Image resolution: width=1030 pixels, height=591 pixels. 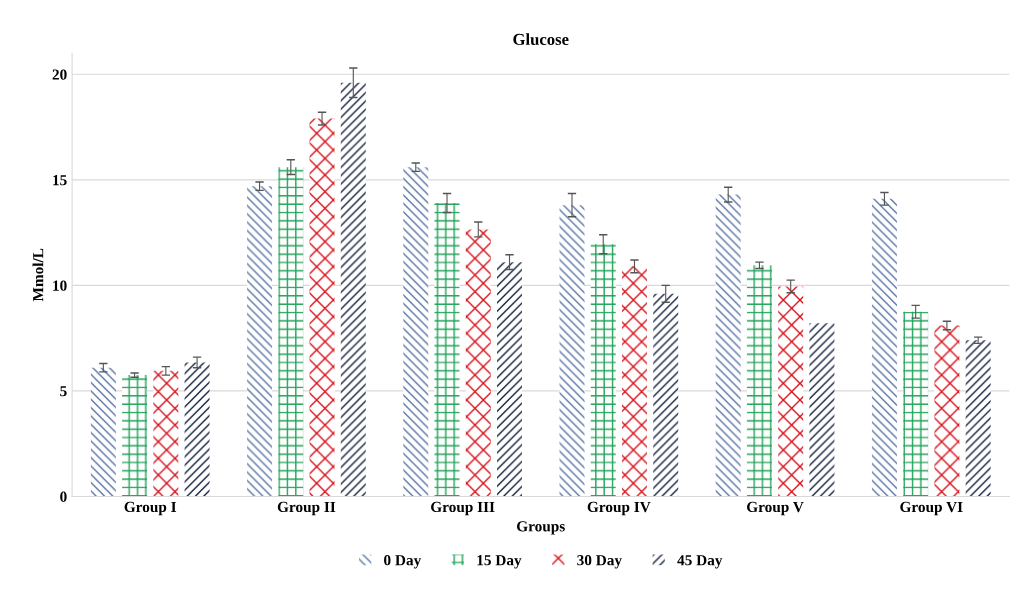 I want to click on y-tick-label: 20, so click(x=59, y=74).